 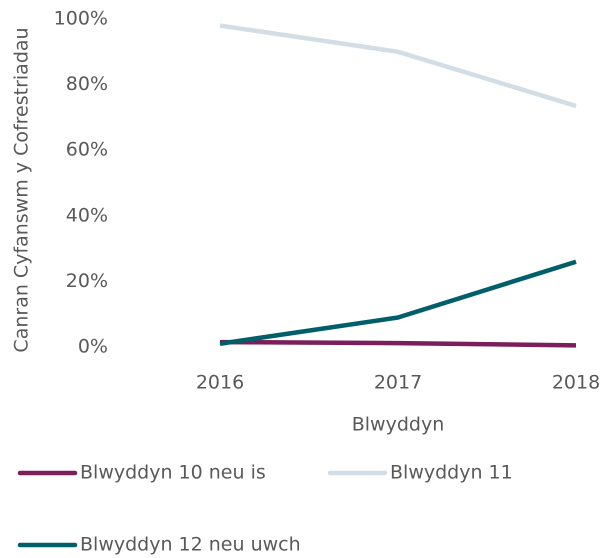 I want to click on y-axis-title: Canran Cyfanswm y Cofrestriadau, so click(x=22, y=189).